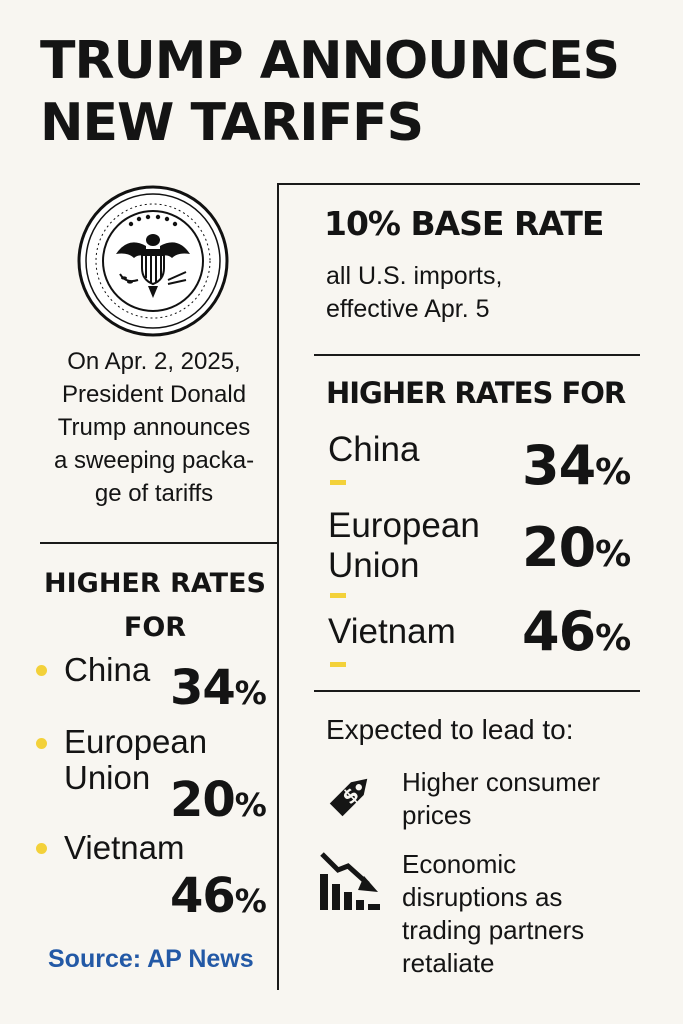 The width and height of the screenshot is (683, 1024). I want to click on intro-line: a sweeping packa-, so click(154, 460).